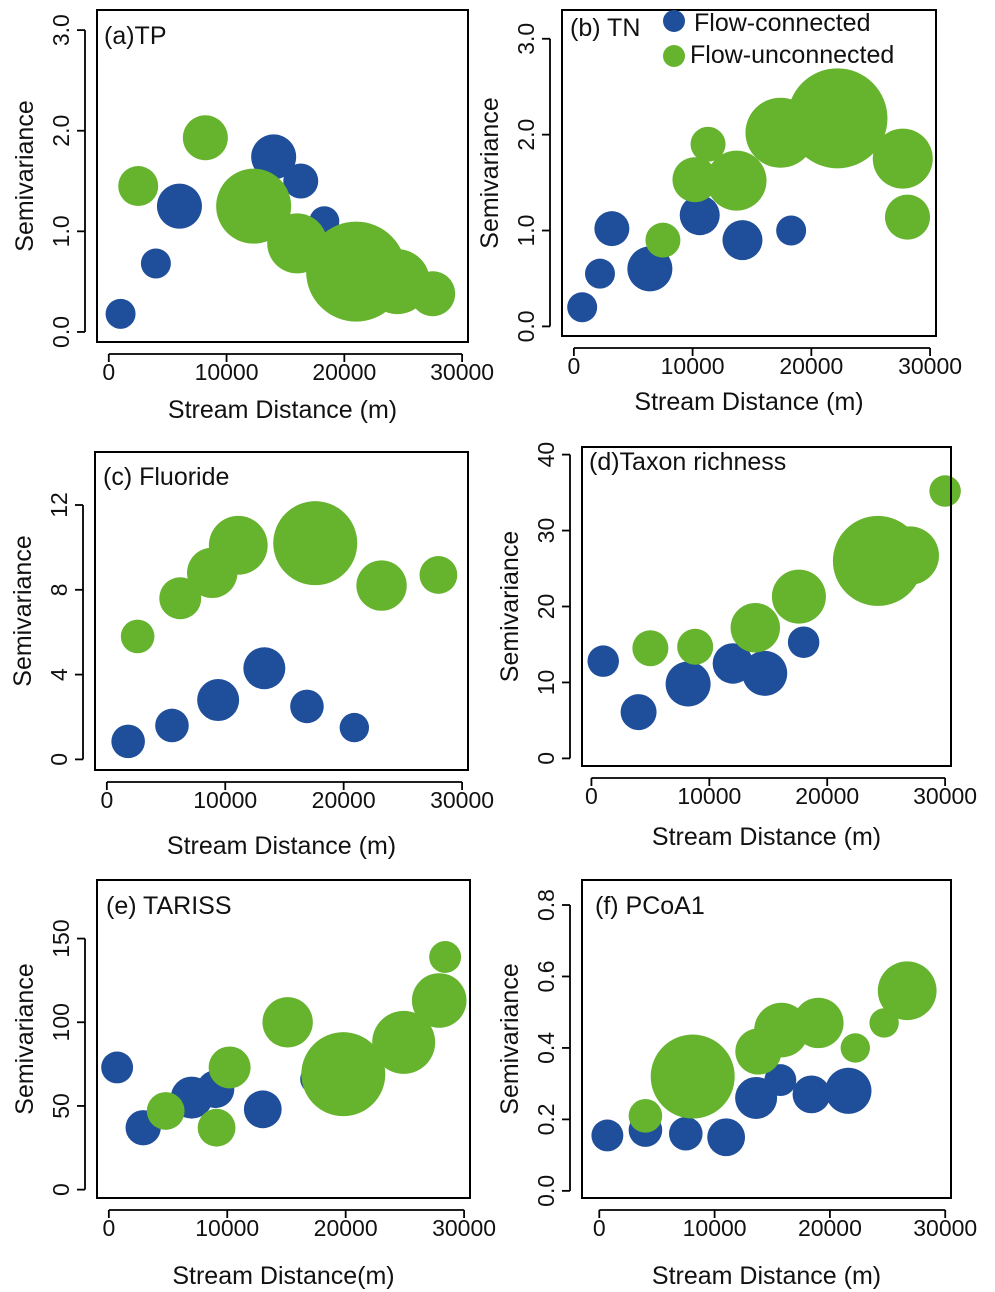  What do you see at coordinates (169, 906) in the screenshot?
I see `panel-title: (e) TARISS` at bounding box center [169, 906].